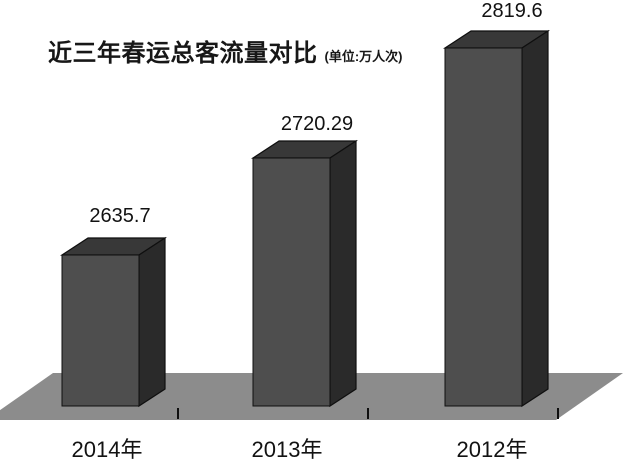  Describe the element at coordinates (511, 11) in the screenshot. I see `bar-value-label: 2819.6` at that location.